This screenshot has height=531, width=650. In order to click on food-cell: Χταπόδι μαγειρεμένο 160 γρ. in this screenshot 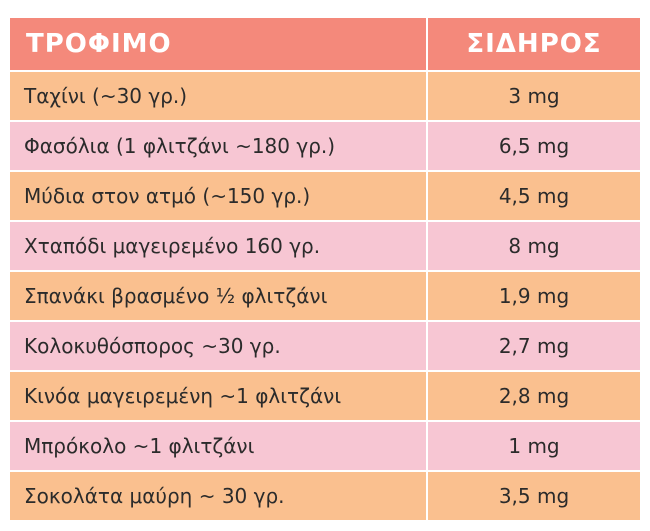, I will do `click(219, 246)`.